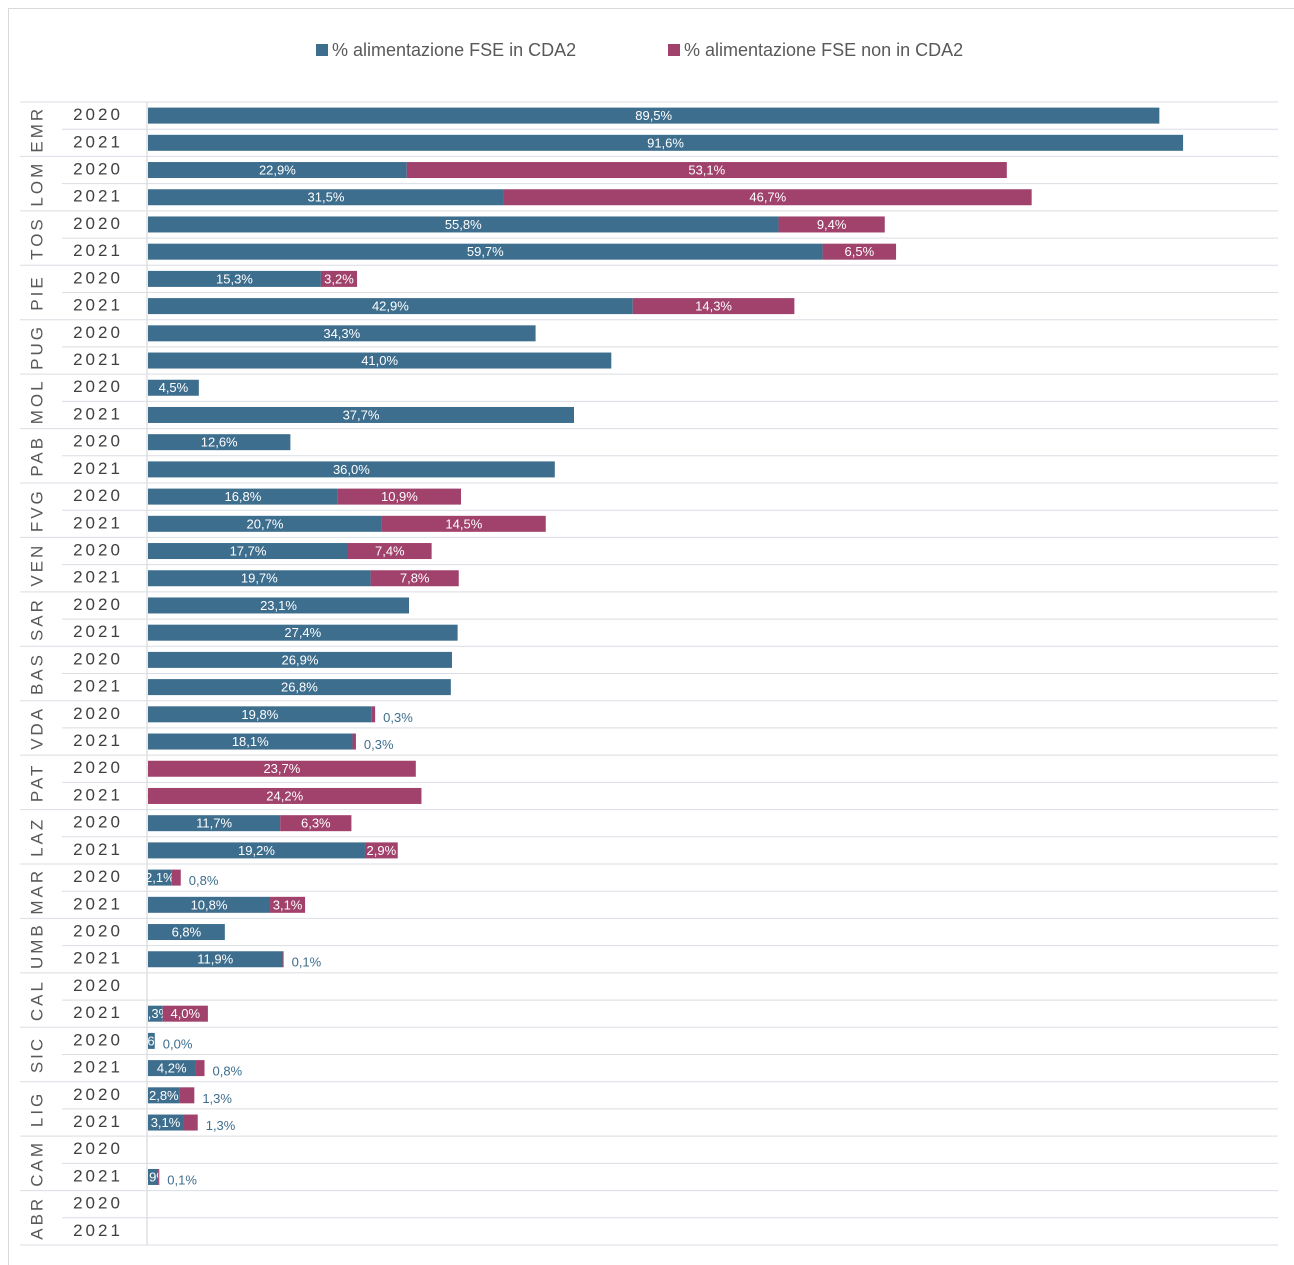 The image size is (1294, 1265). What do you see at coordinates (36, 565) in the screenshot?
I see `group-label: VEN` at bounding box center [36, 565].